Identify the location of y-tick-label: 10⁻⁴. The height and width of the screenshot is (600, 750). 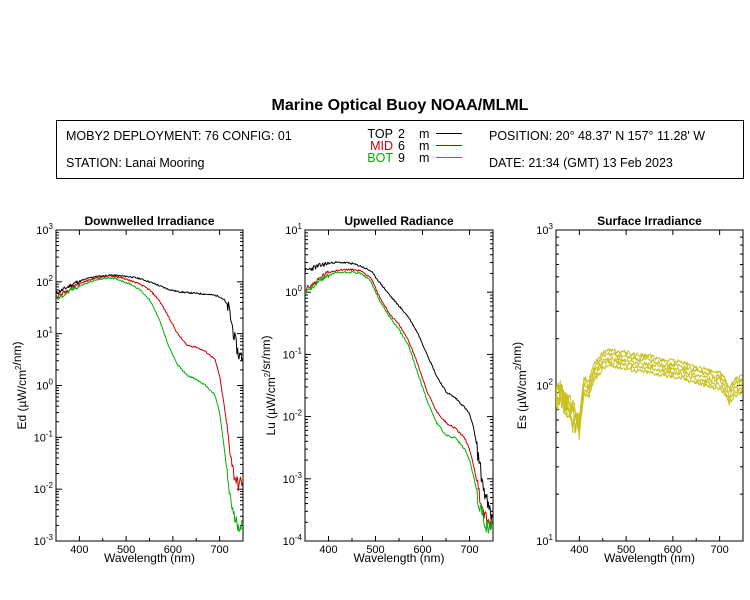
(293, 540).